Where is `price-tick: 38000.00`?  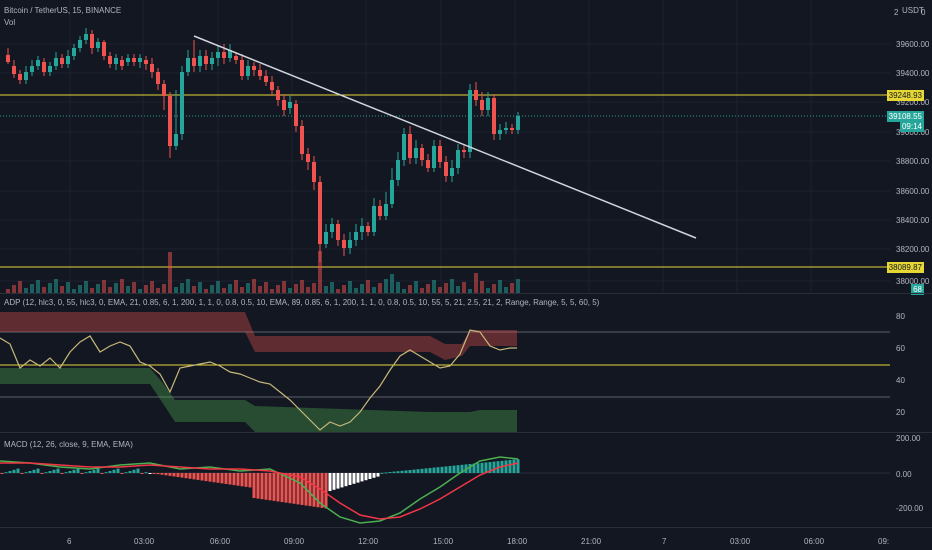
price-tick: 38000.00 is located at coordinates (913, 281).